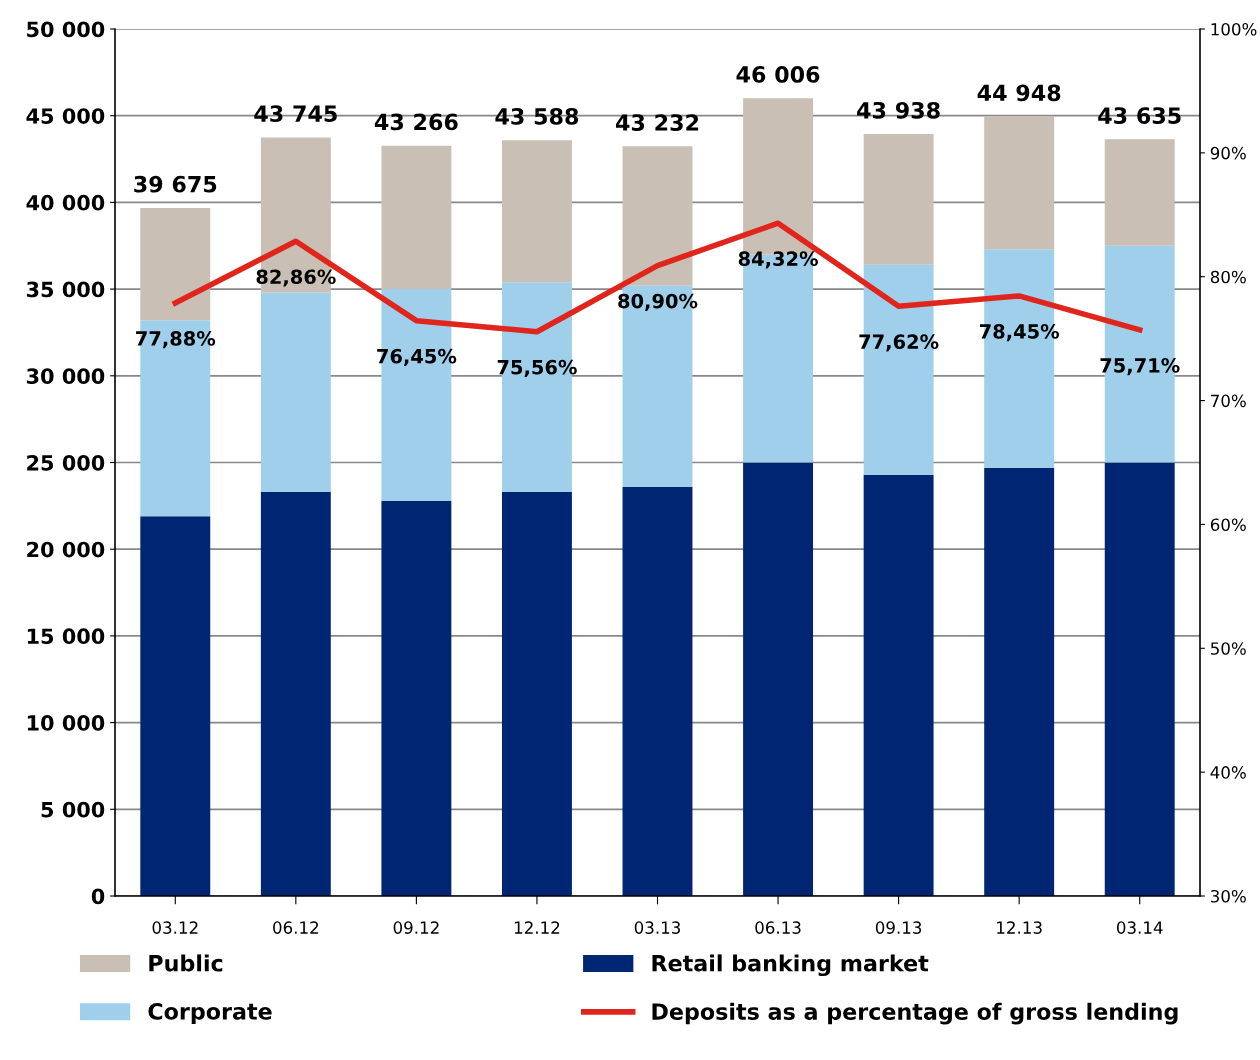  I want to click on data-label: 77,62%, so click(899, 343).